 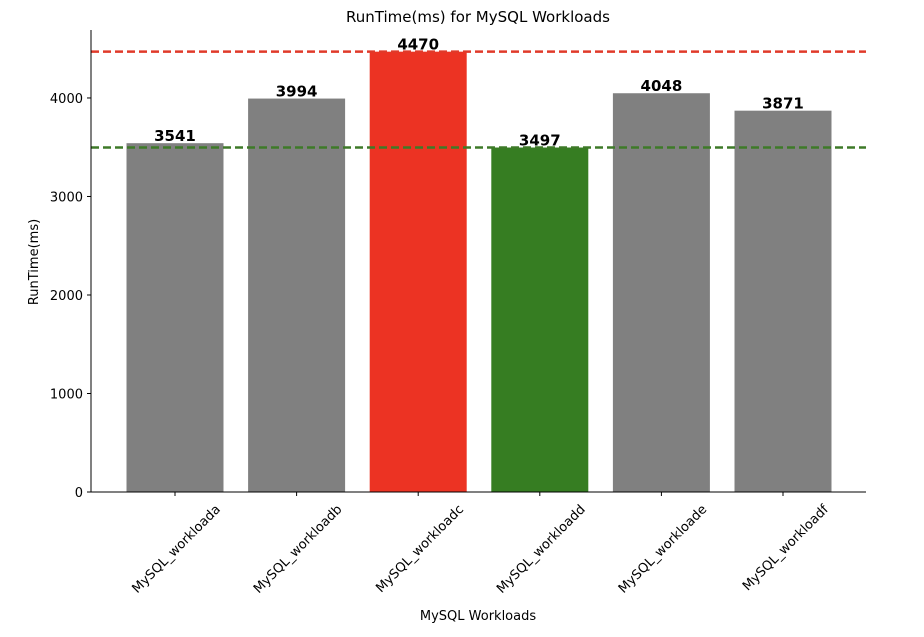 I want to click on data-label: 3871, so click(x=783, y=104).